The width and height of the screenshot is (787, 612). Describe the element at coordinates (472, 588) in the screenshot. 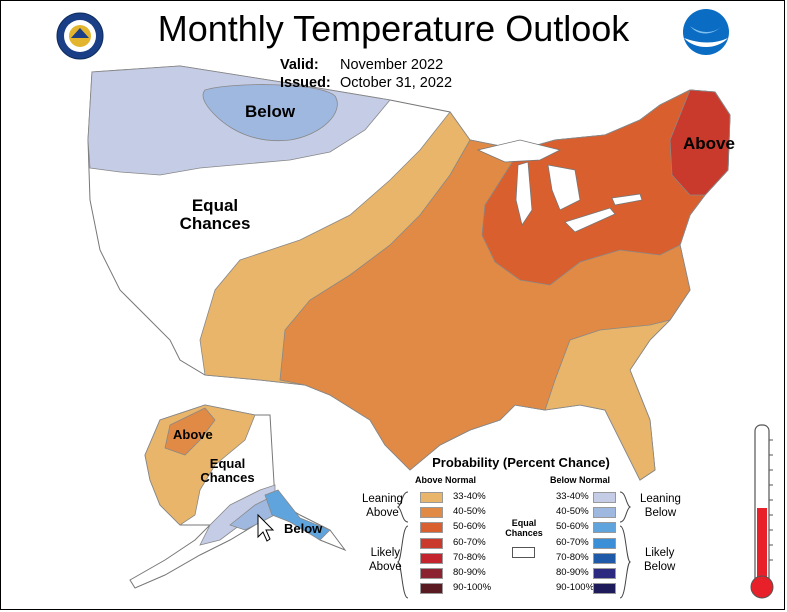

I see `above-range-label: 90-100%` at that location.